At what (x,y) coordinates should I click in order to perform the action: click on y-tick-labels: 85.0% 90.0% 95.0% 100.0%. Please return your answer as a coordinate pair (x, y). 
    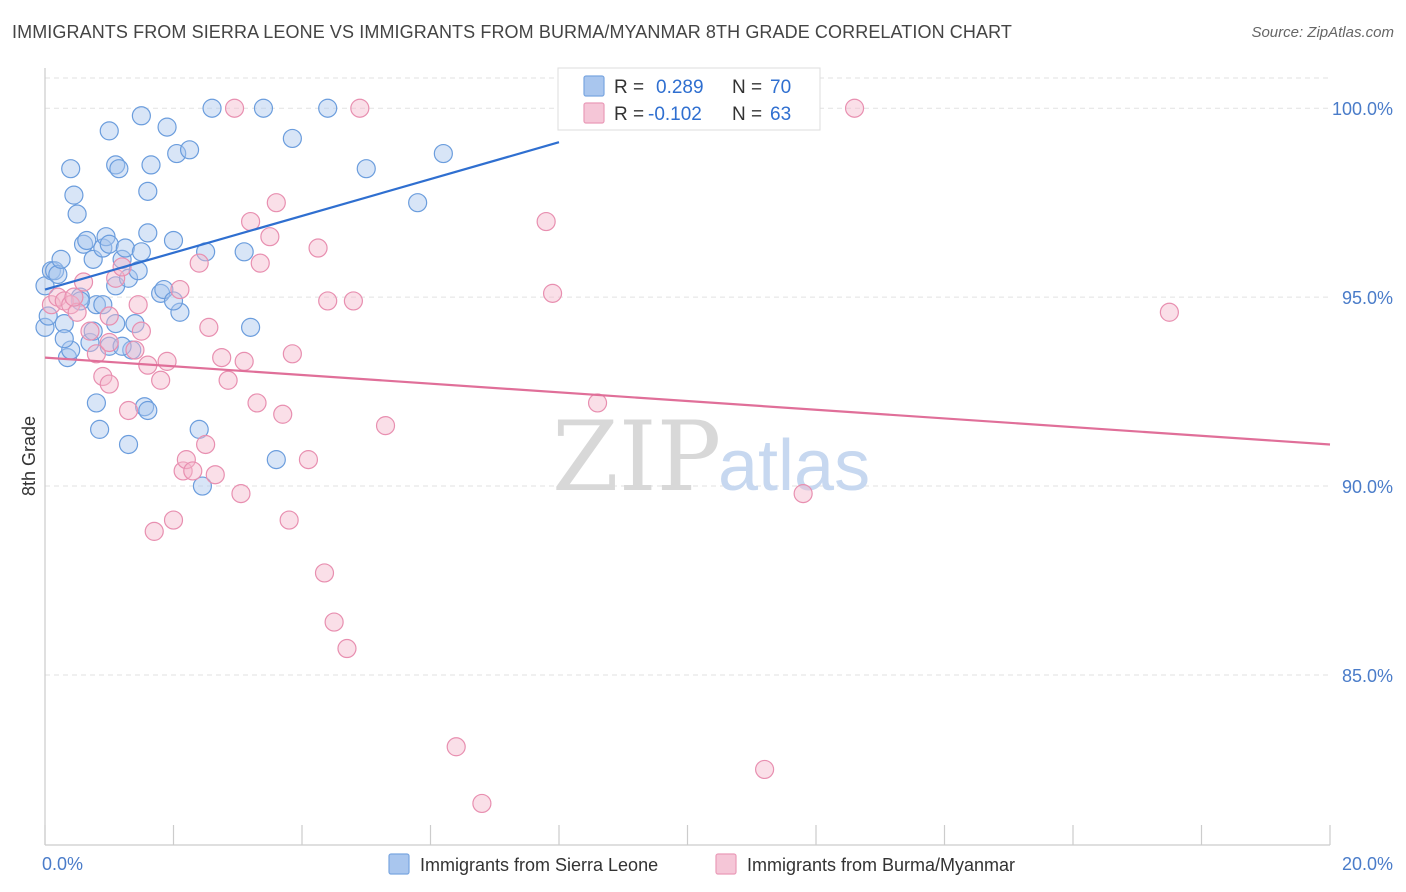
    Looking at the image, I should click on (1362, 392).